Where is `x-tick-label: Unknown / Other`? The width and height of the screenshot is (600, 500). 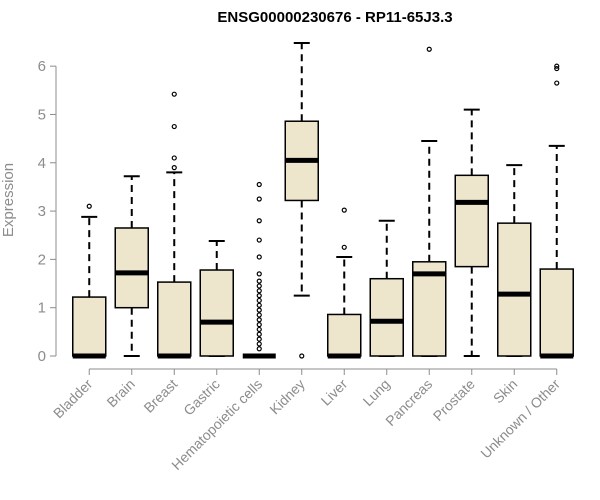 x-tick-label: Unknown / Other is located at coordinates (520, 419).